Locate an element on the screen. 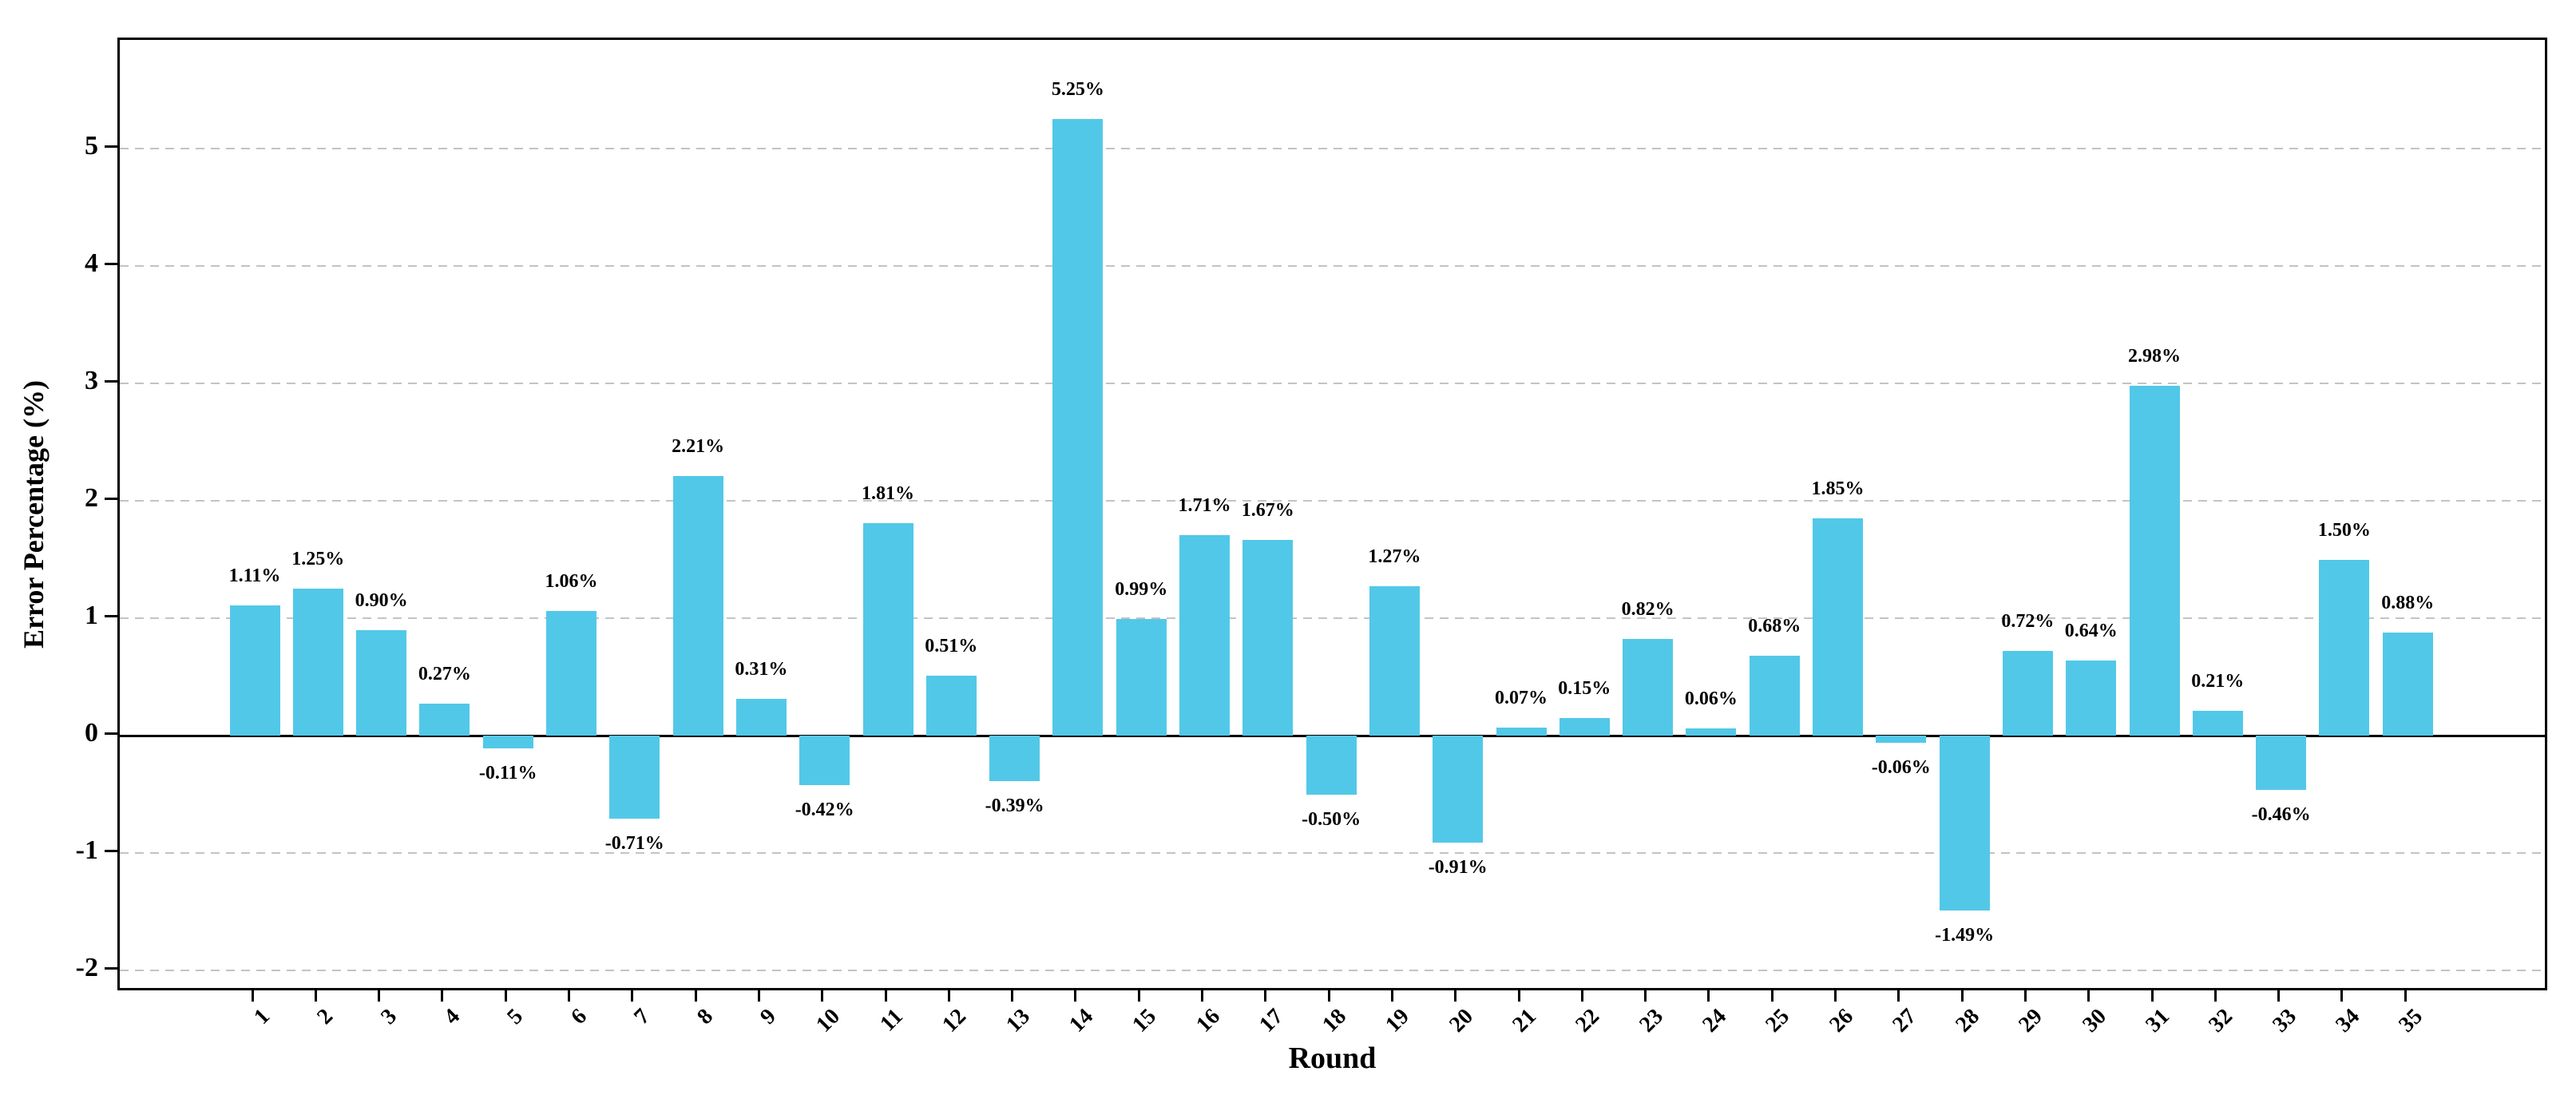 This screenshot has height=1095, width=2576. y-tick-label: 1 is located at coordinates (91, 615).